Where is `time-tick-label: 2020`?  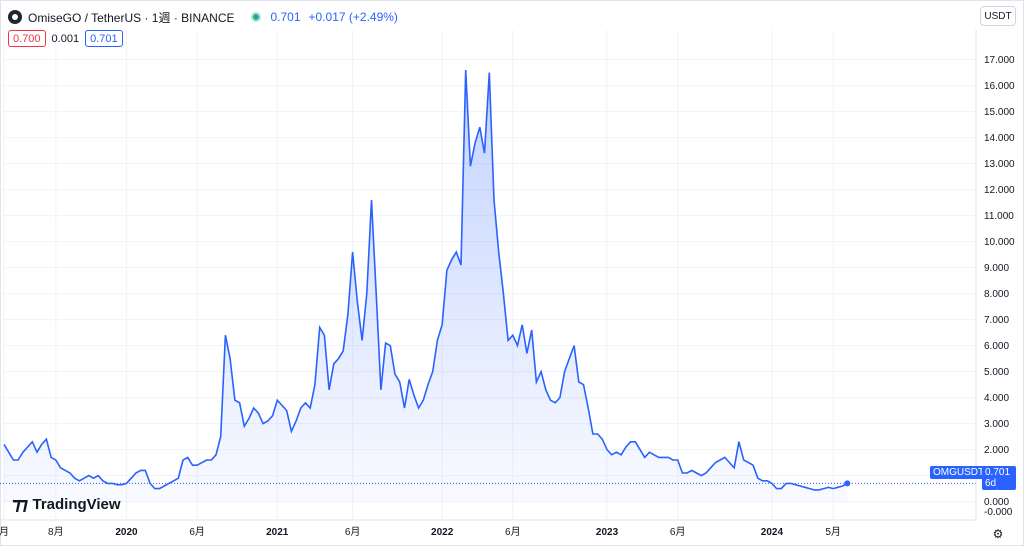 time-tick-label: 2020 is located at coordinates (126, 532).